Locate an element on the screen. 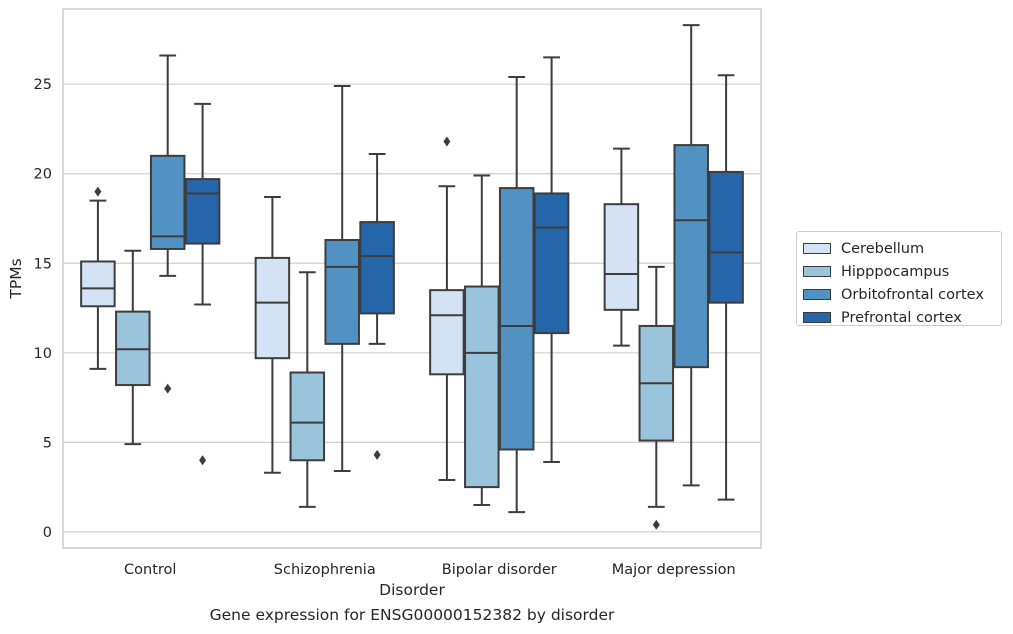  legend-item-hippocampus: Hipppocampus is located at coordinates (902, 271).